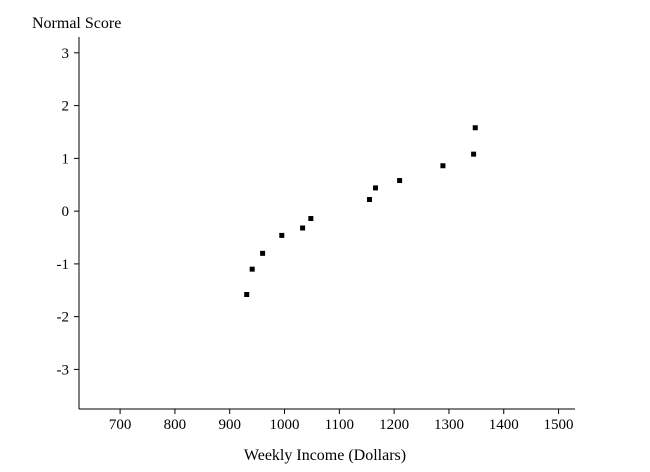 Image resolution: width=650 pixels, height=472 pixels. Describe the element at coordinates (229, 425) in the screenshot. I see `x-tick-label: 900` at that location.